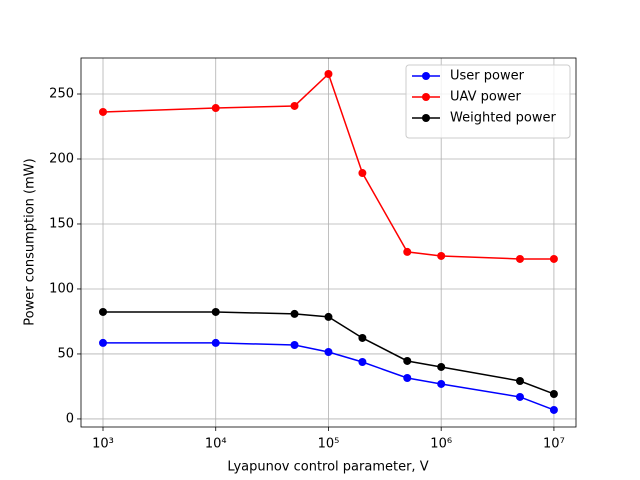 Image resolution: width=640 pixels, height=480 pixels. I want to click on x-tick-label: 10⁵, so click(329, 444).